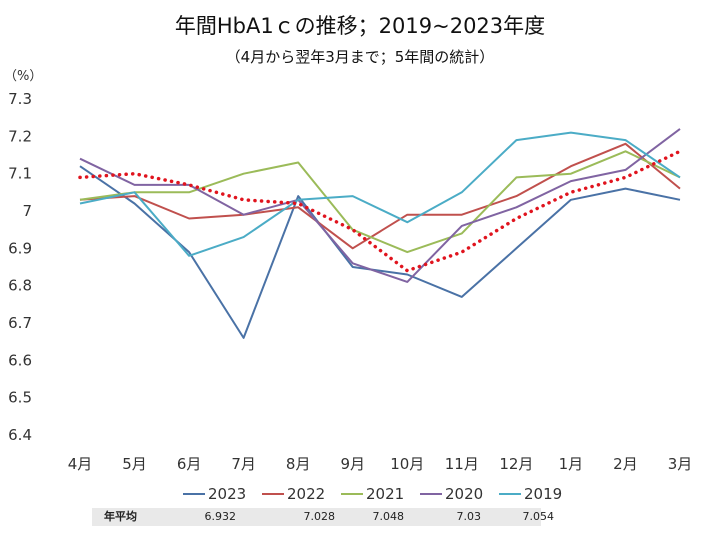 The width and height of the screenshot is (720, 540). What do you see at coordinates (20, 248) in the screenshot?
I see `y-tick-label: 6.9` at bounding box center [20, 248].